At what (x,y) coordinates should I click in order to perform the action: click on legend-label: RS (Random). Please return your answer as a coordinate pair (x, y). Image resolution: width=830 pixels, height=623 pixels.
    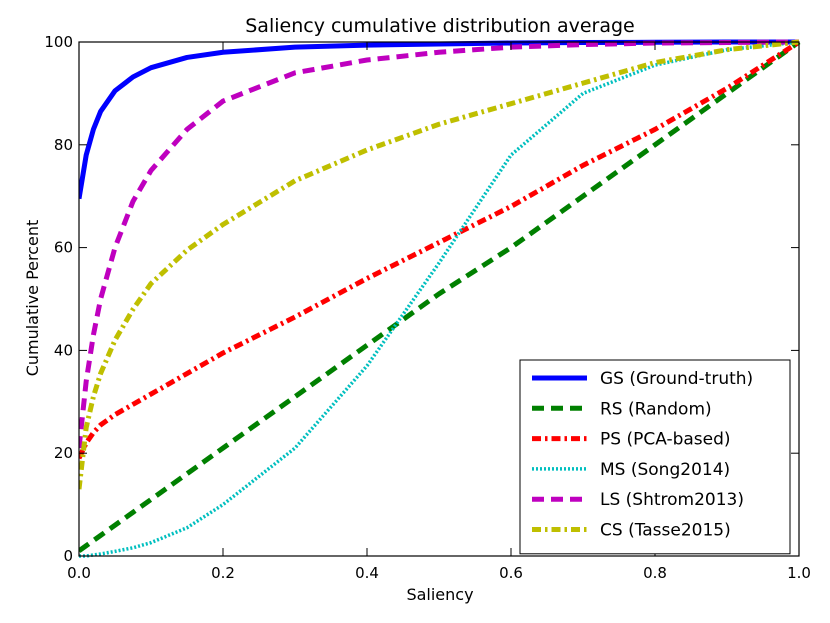
    Looking at the image, I should click on (656, 409).